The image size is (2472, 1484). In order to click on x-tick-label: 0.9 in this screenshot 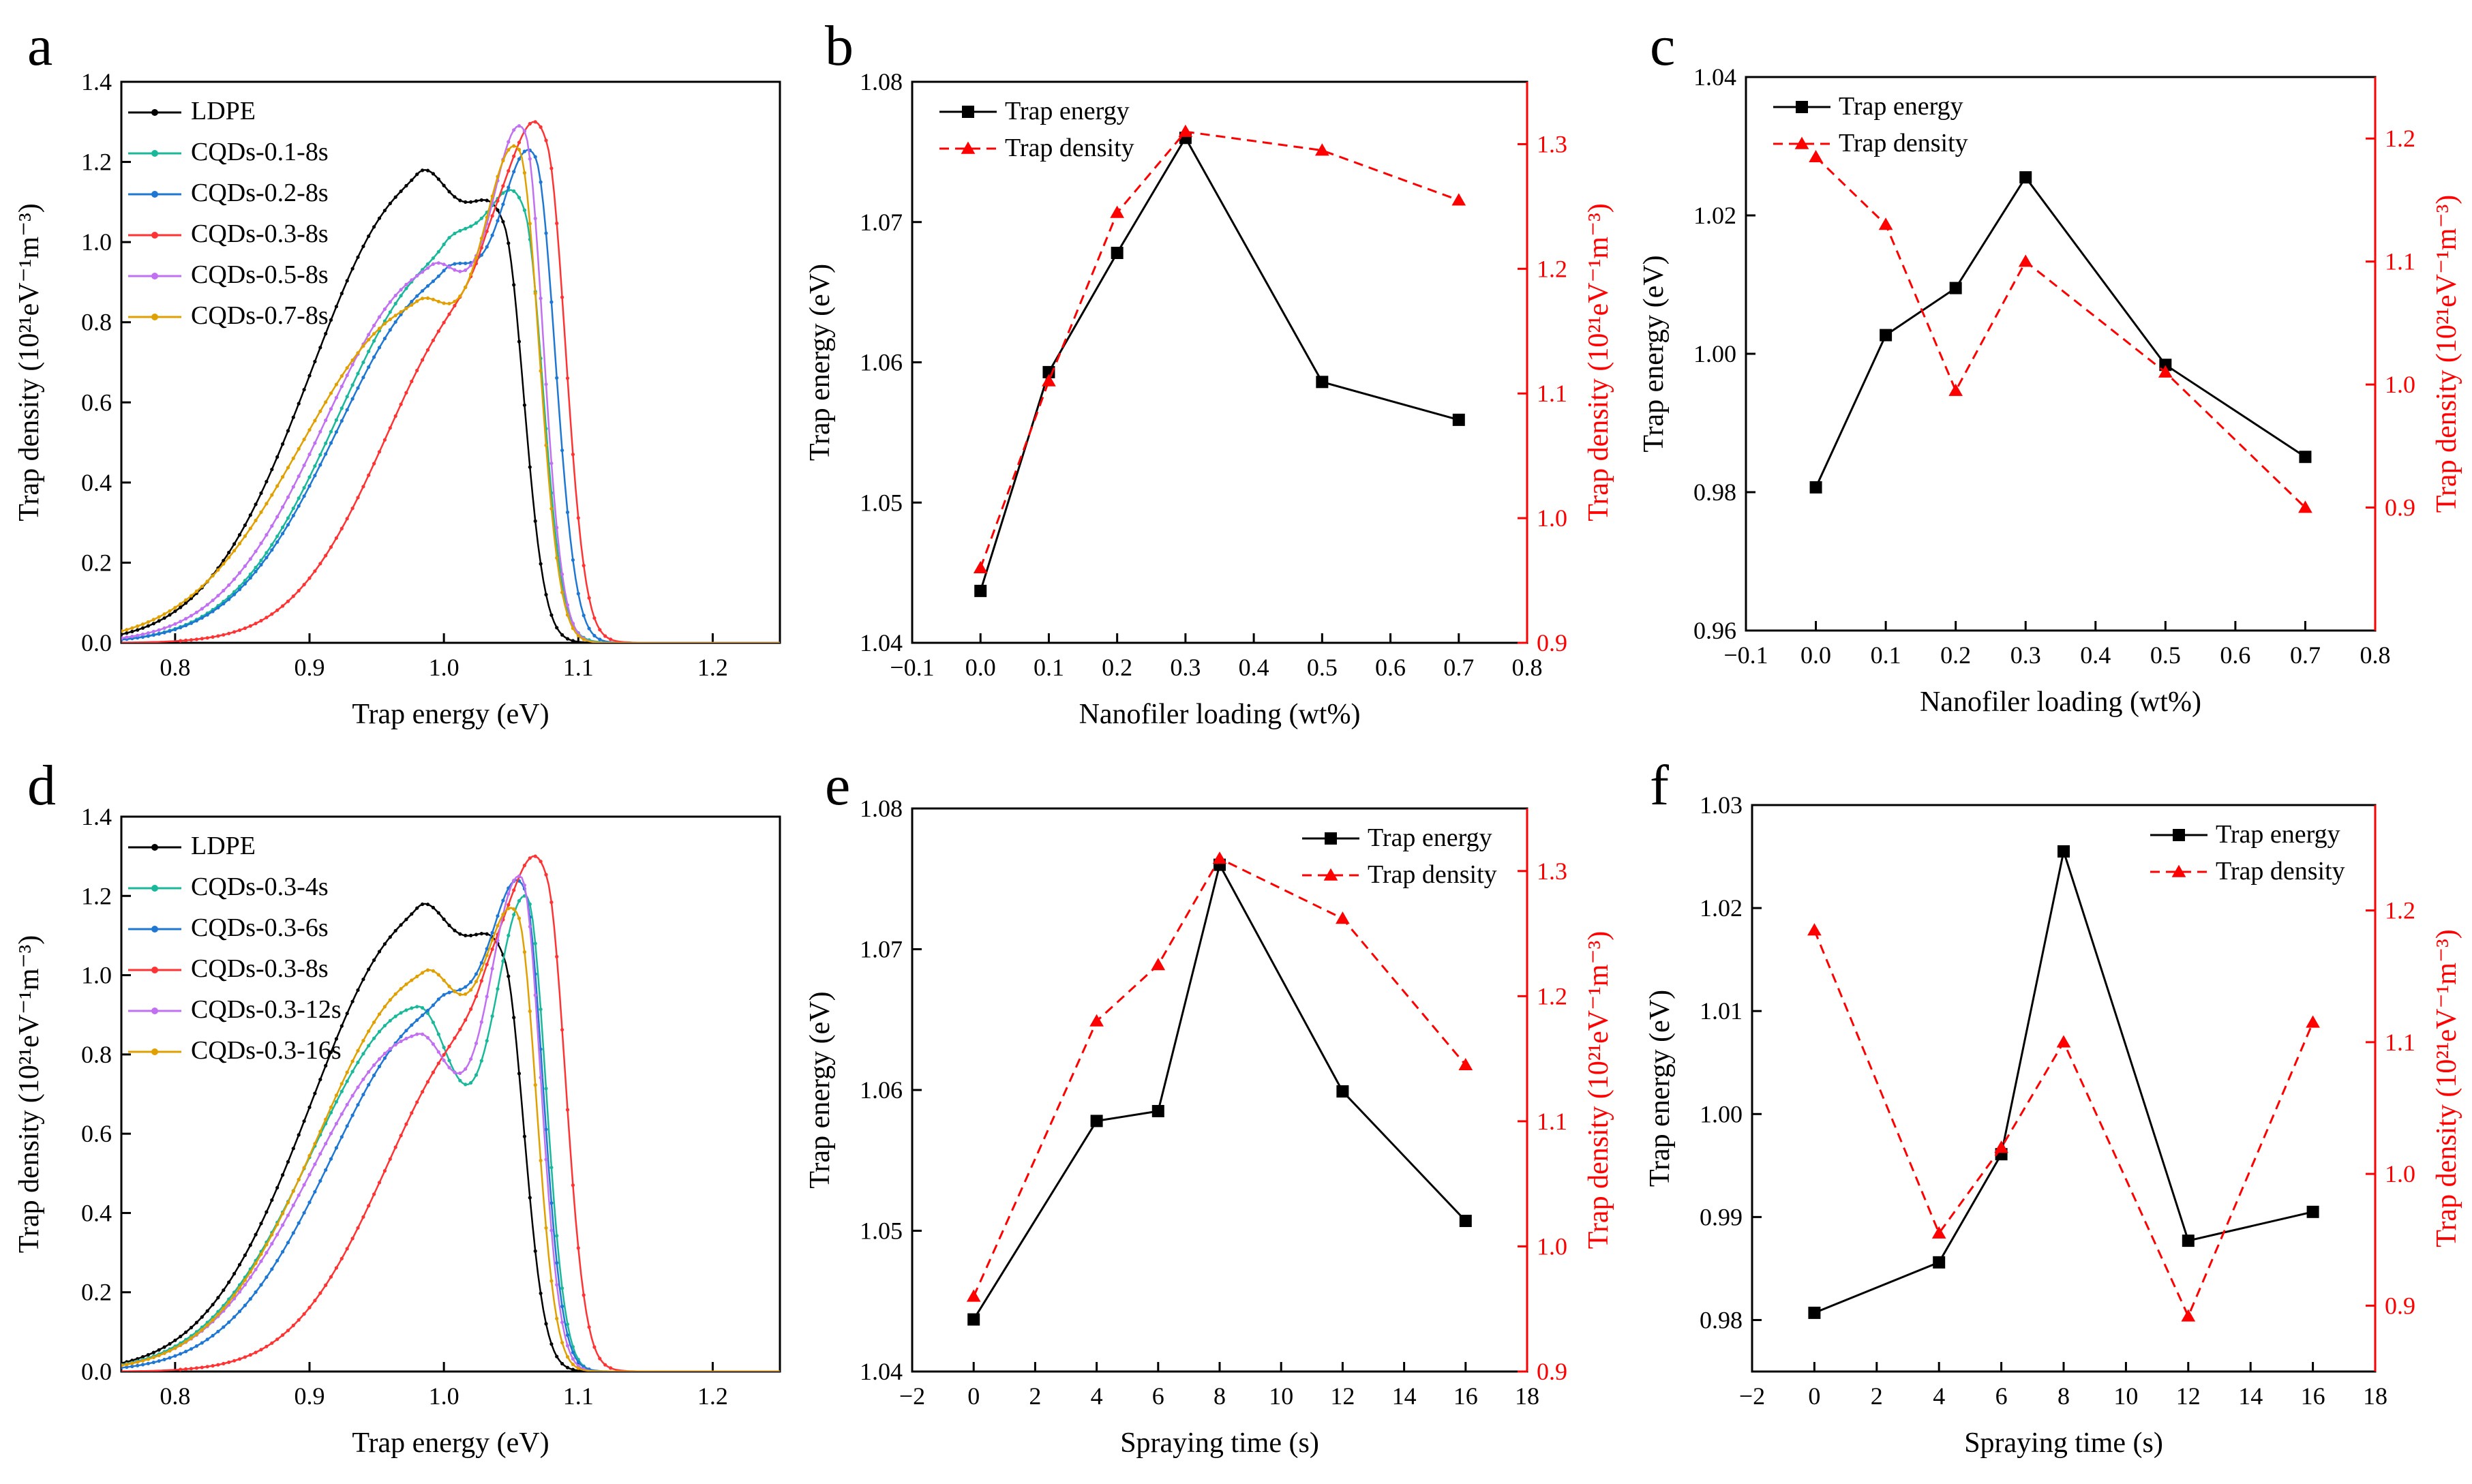, I will do `click(310, 1396)`.